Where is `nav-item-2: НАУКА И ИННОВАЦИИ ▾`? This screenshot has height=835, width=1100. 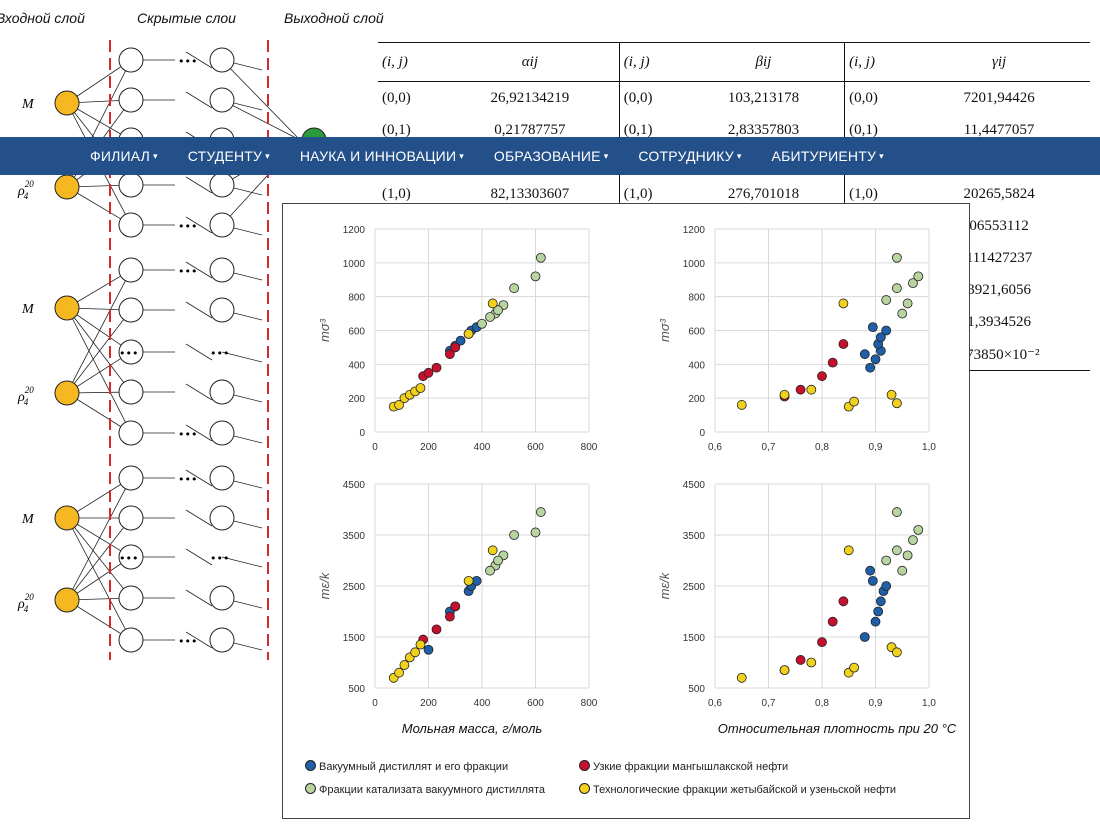 nav-item-2: НАУКА И ИННОВАЦИИ ▾ is located at coordinates (382, 156).